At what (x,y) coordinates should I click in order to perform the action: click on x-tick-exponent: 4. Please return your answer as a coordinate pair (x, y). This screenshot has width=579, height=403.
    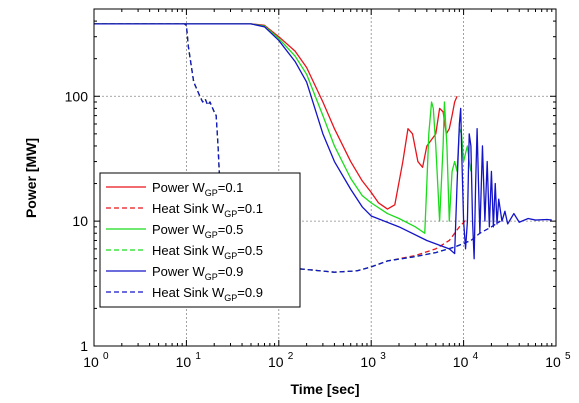
    Looking at the image, I should click on (476, 356).